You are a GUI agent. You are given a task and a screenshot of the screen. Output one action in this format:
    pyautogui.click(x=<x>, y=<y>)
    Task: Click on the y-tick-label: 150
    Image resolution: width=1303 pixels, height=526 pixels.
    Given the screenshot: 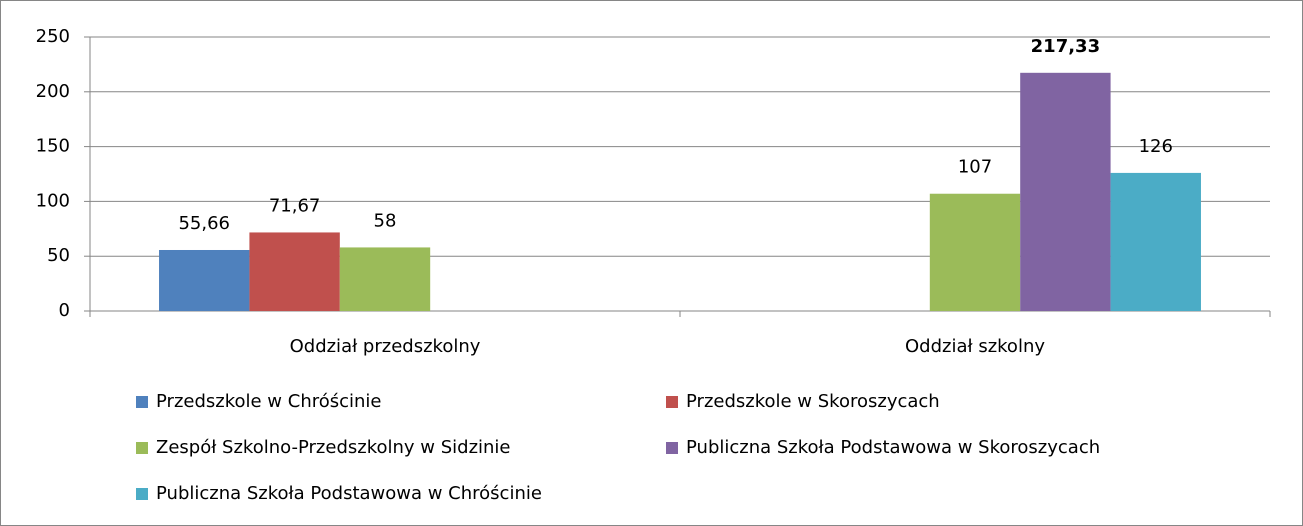 What is the action you would take?
    pyautogui.click(x=53, y=146)
    